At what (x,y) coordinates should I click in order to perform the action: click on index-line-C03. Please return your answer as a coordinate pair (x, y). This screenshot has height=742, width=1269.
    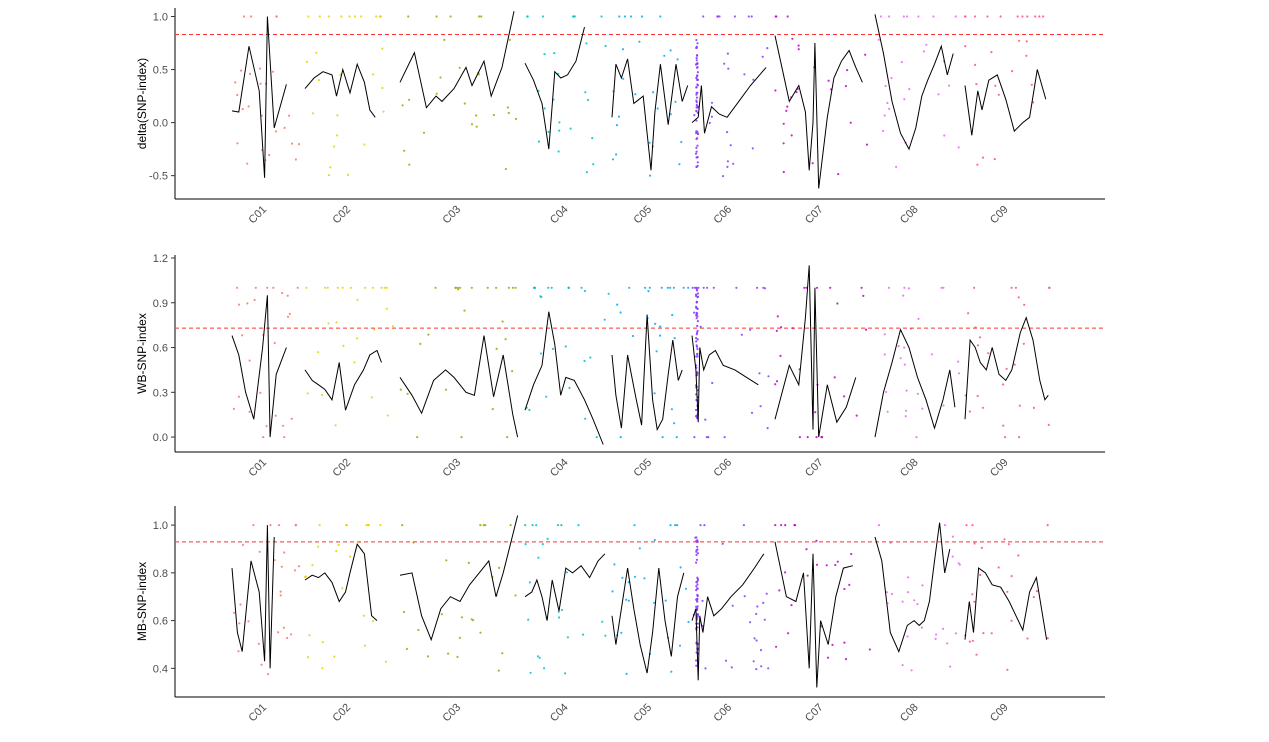
    Looking at the image, I should click on (459, 578).